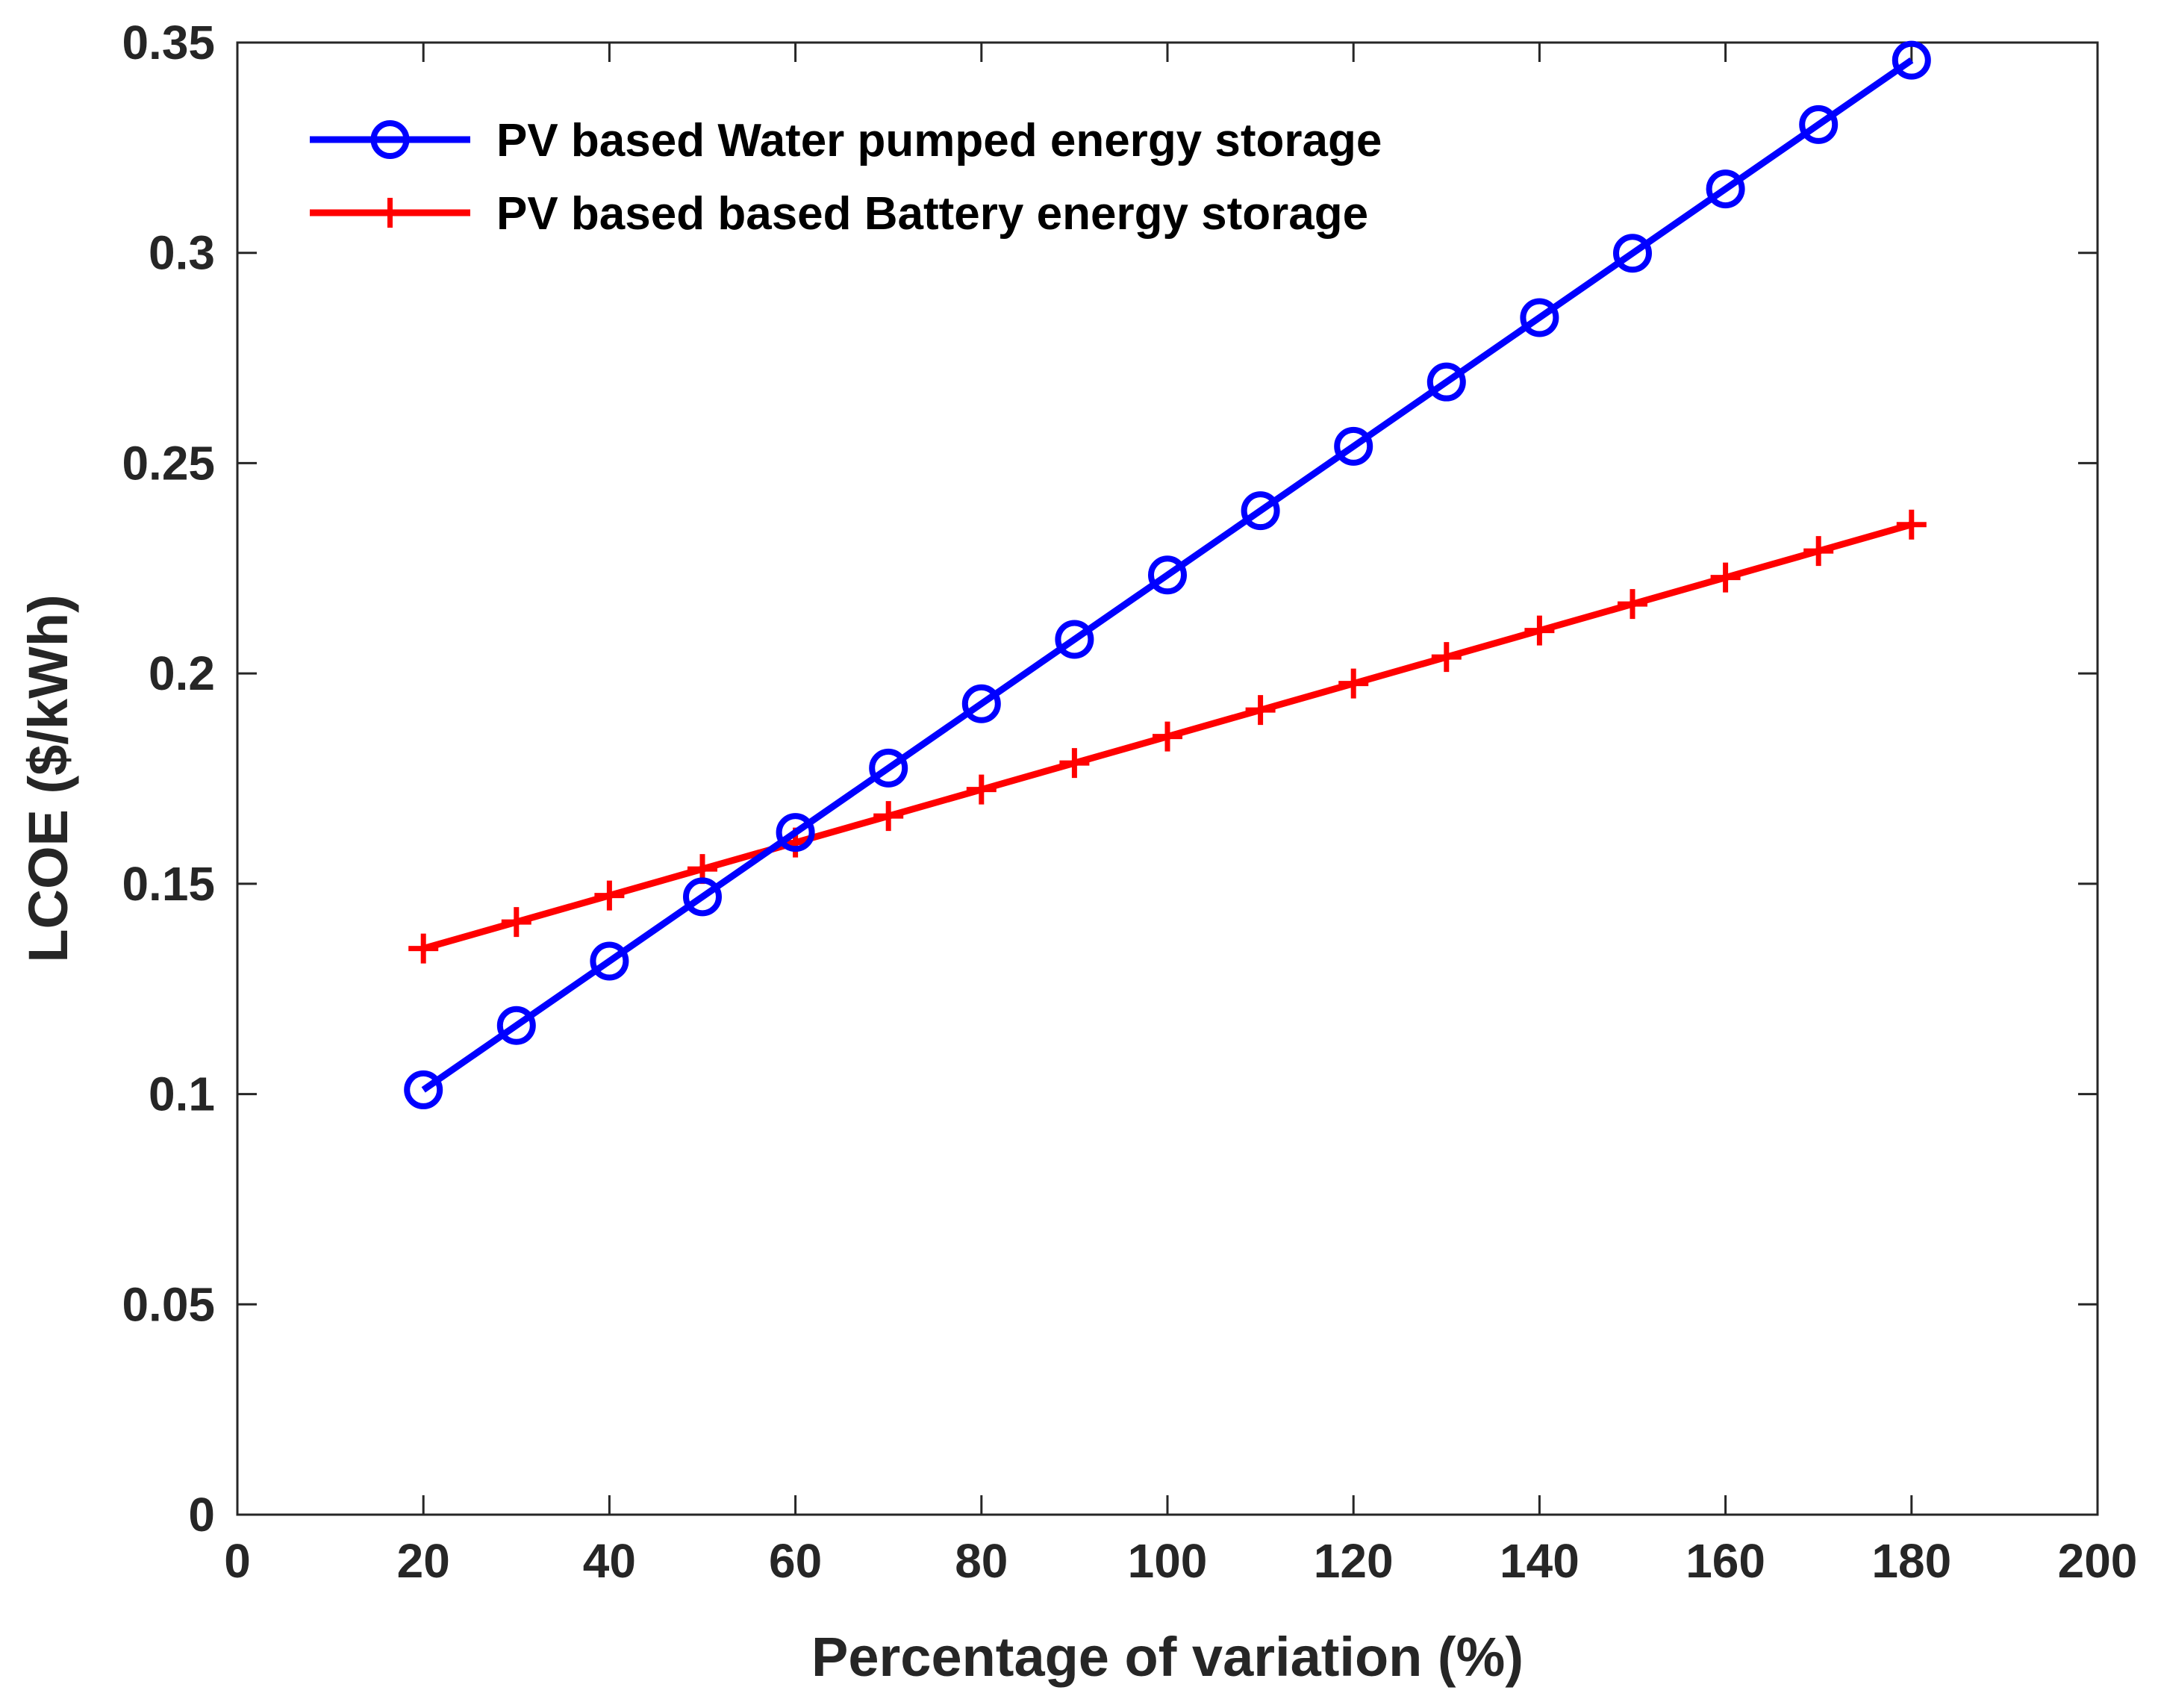  Describe the element at coordinates (795, 1561) in the screenshot. I see `x-tick-label: 60` at that location.